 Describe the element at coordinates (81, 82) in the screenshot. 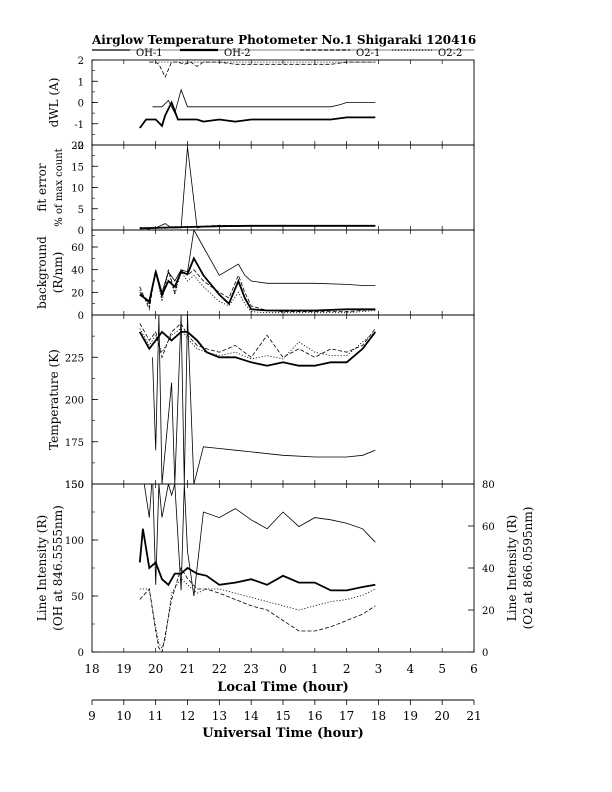

I see `ytick-label: 1` at that location.